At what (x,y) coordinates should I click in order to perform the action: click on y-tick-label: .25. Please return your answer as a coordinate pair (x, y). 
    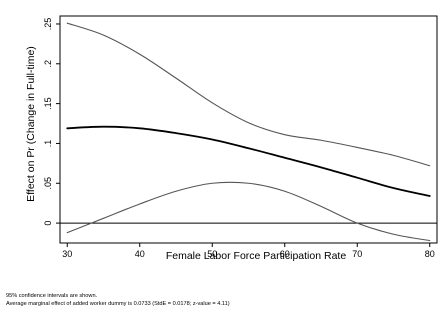
    Looking at the image, I should click on (48, 24).